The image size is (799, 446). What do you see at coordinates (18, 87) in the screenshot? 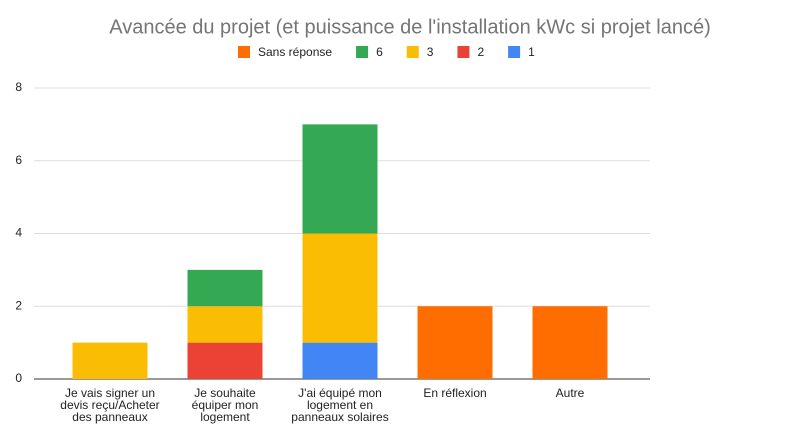
I see `y-tick-label: 8` at bounding box center [18, 87].